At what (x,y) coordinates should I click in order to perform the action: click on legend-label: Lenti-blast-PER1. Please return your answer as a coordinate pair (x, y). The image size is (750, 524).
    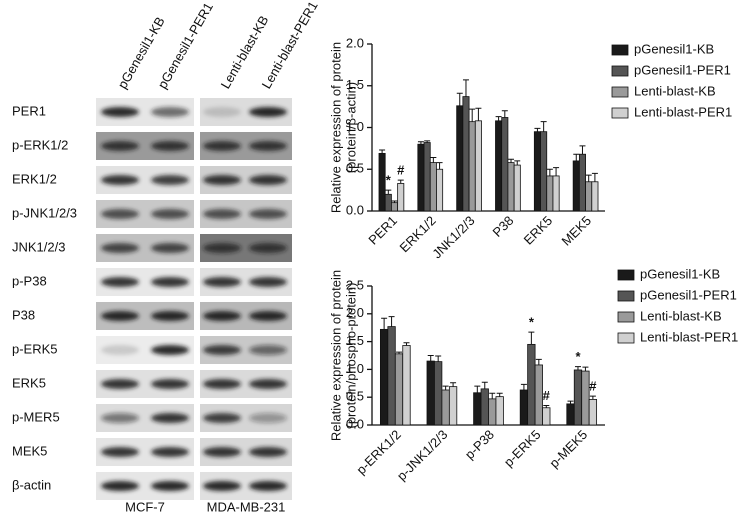
    Looking at the image, I should click on (689, 336).